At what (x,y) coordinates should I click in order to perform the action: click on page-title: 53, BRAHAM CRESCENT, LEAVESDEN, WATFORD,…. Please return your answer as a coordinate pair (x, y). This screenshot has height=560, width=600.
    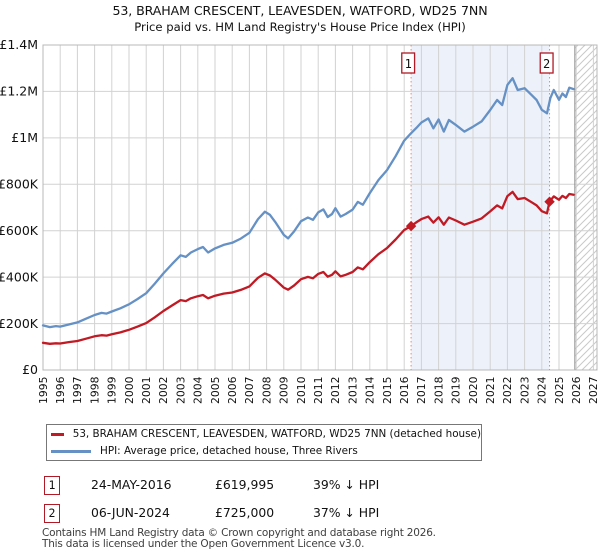
    Looking at the image, I should click on (300, 10).